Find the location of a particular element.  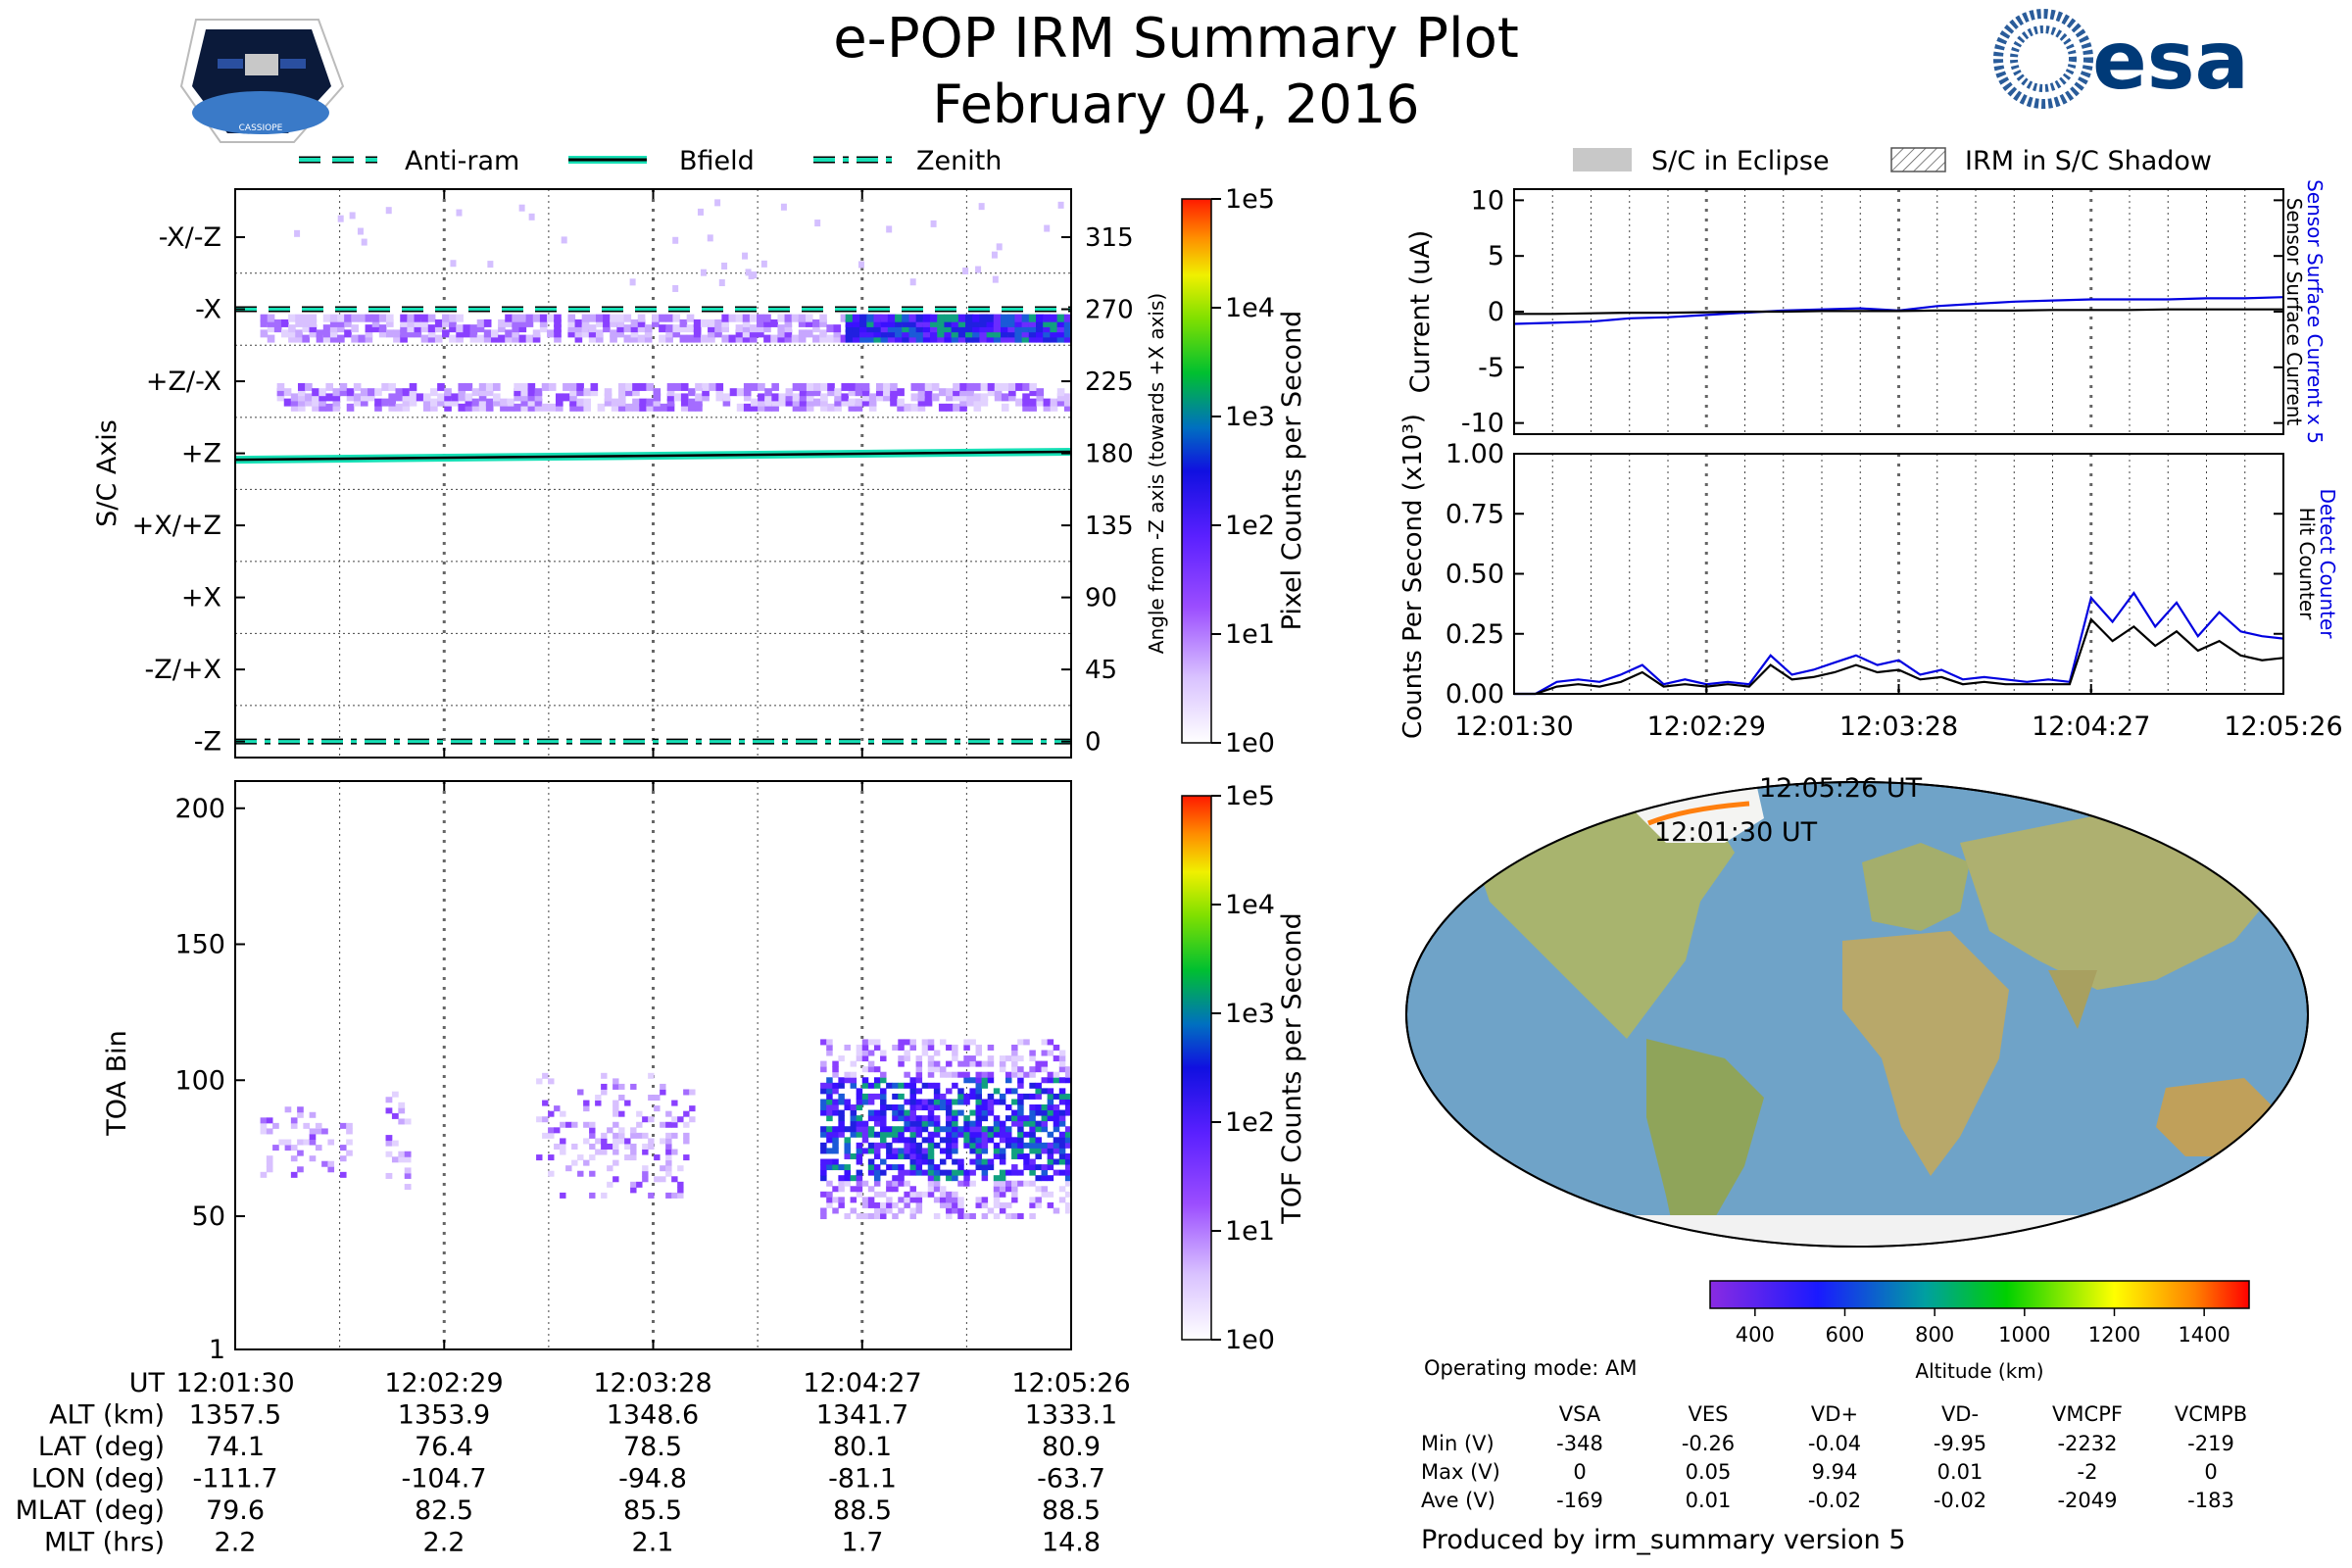

ephemeris-value: -104.7 is located at coordinates (443, 1479).